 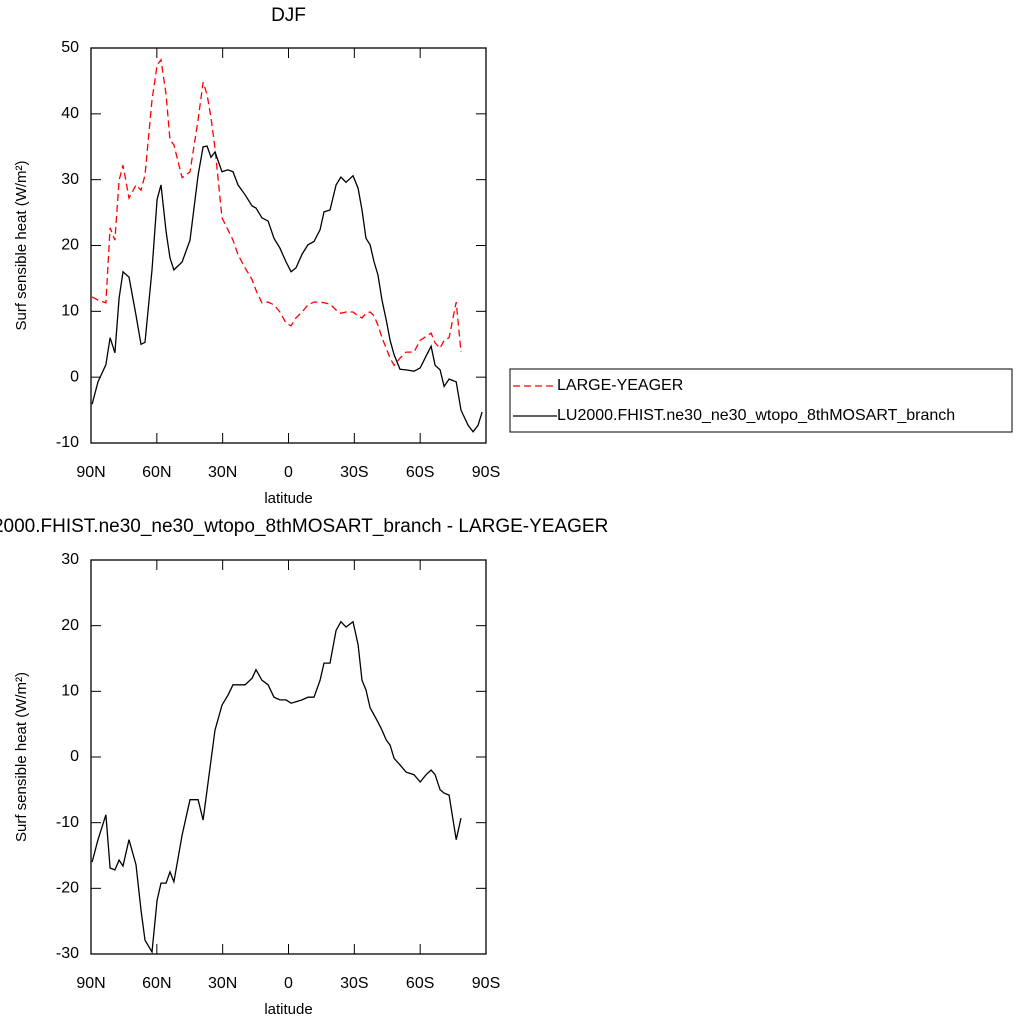 I want to click on chart-title: DJF, so click(x=288, y=15).